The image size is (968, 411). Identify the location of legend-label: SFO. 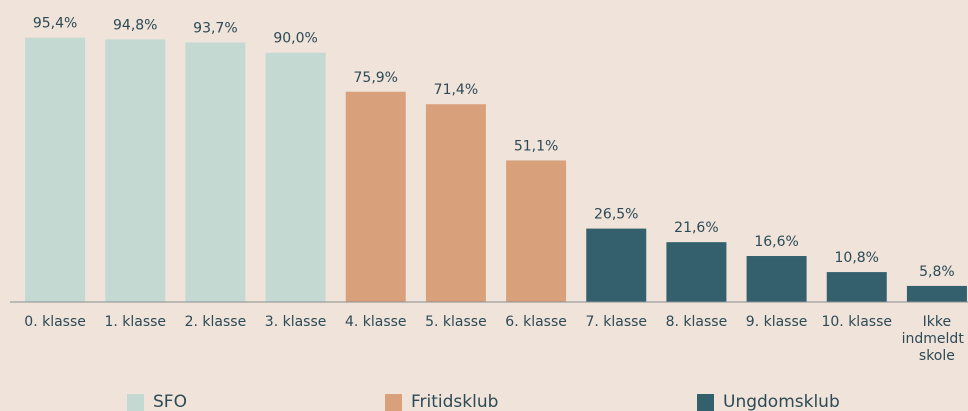
(170, 401).